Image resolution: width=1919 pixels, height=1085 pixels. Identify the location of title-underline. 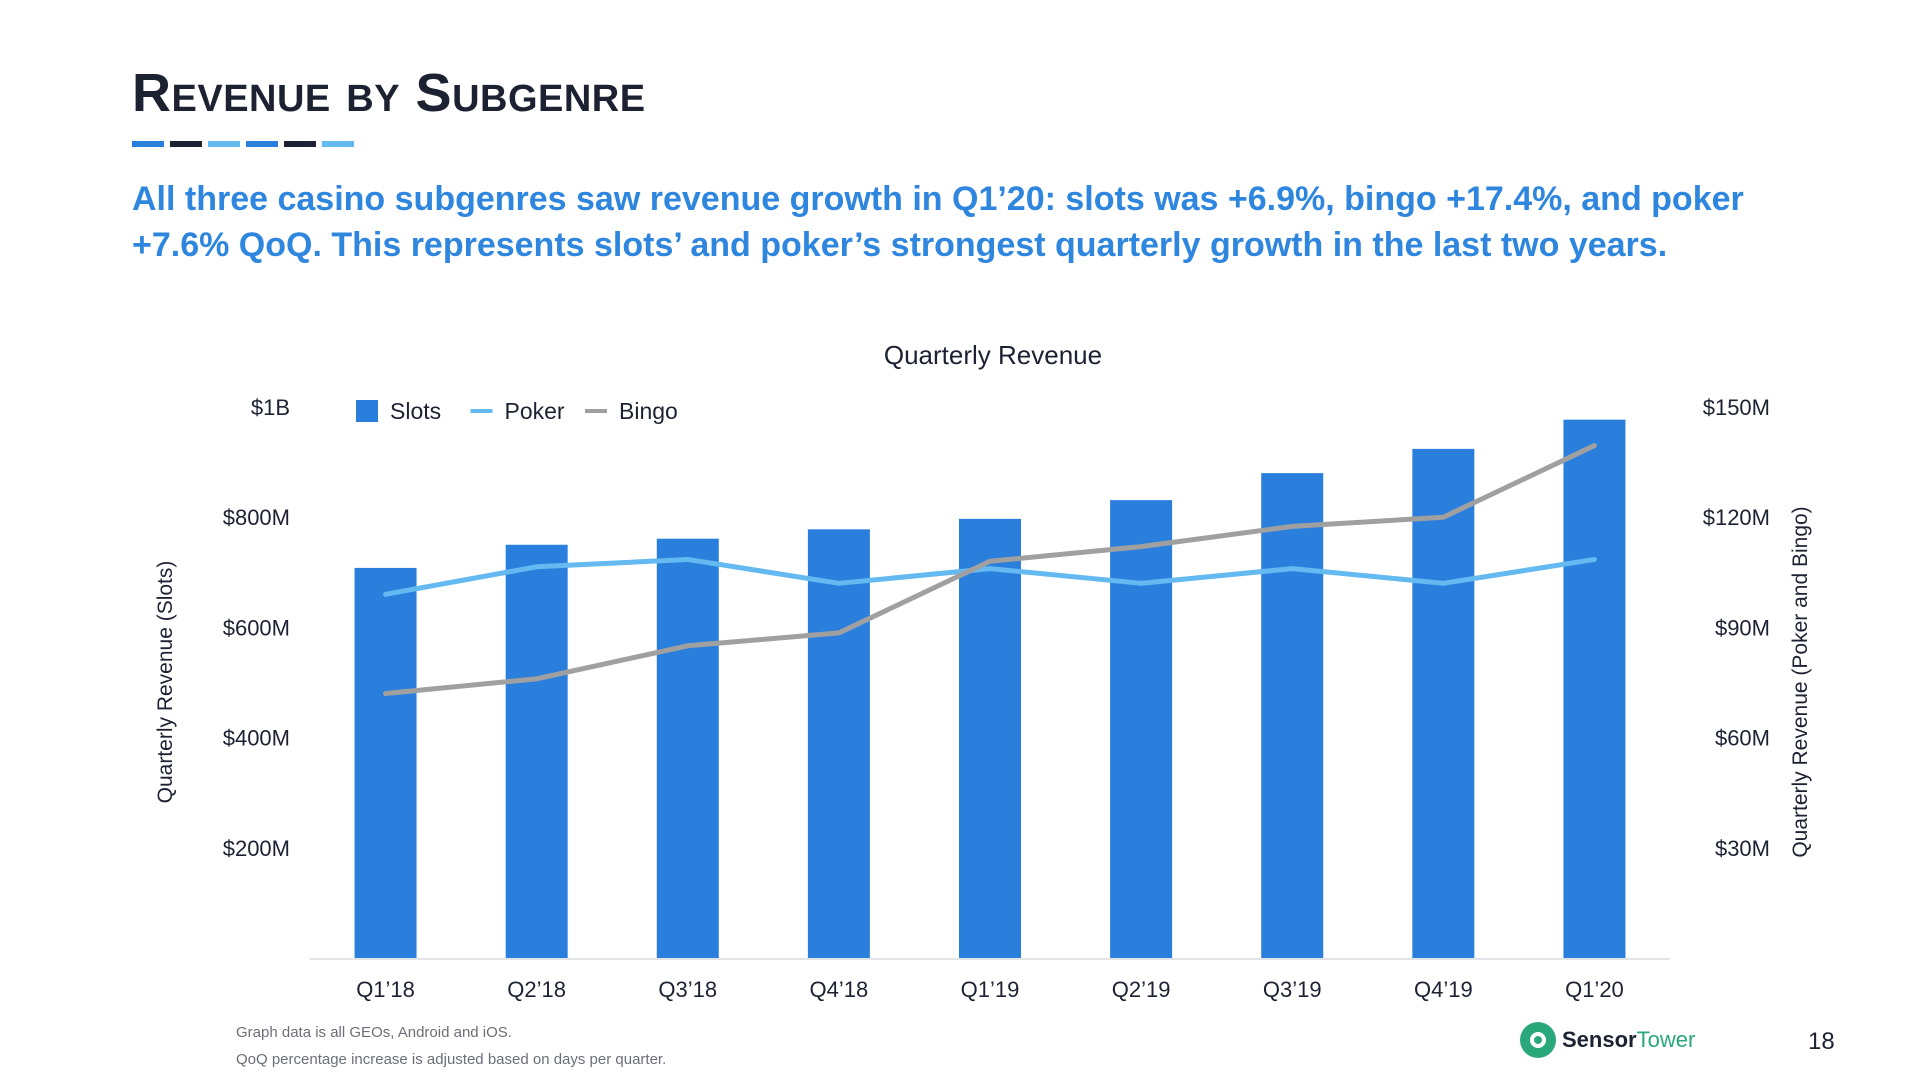
(243, 144).